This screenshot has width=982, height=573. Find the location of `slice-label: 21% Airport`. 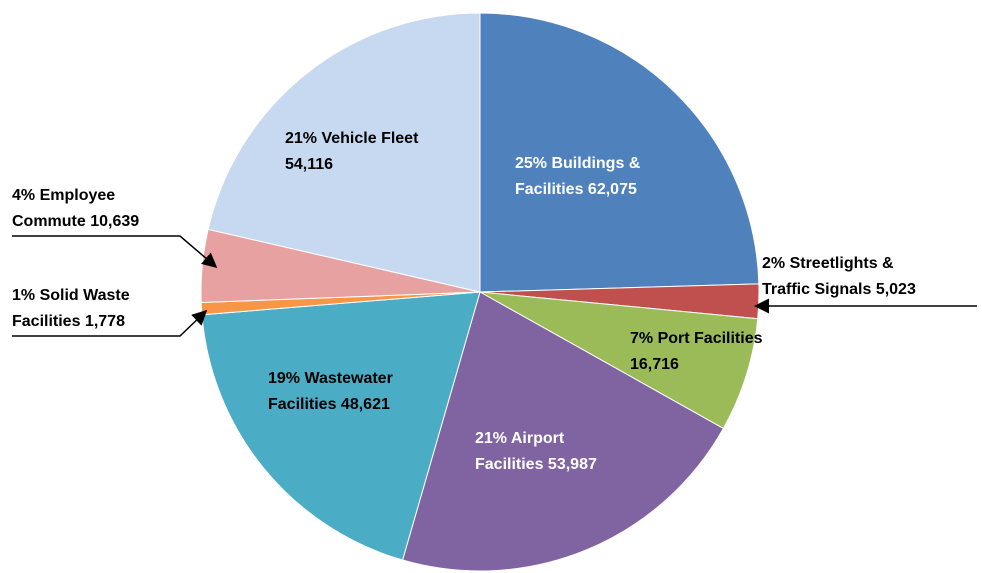

slice-label: 21% Airport is located at coordinates (520, 438).